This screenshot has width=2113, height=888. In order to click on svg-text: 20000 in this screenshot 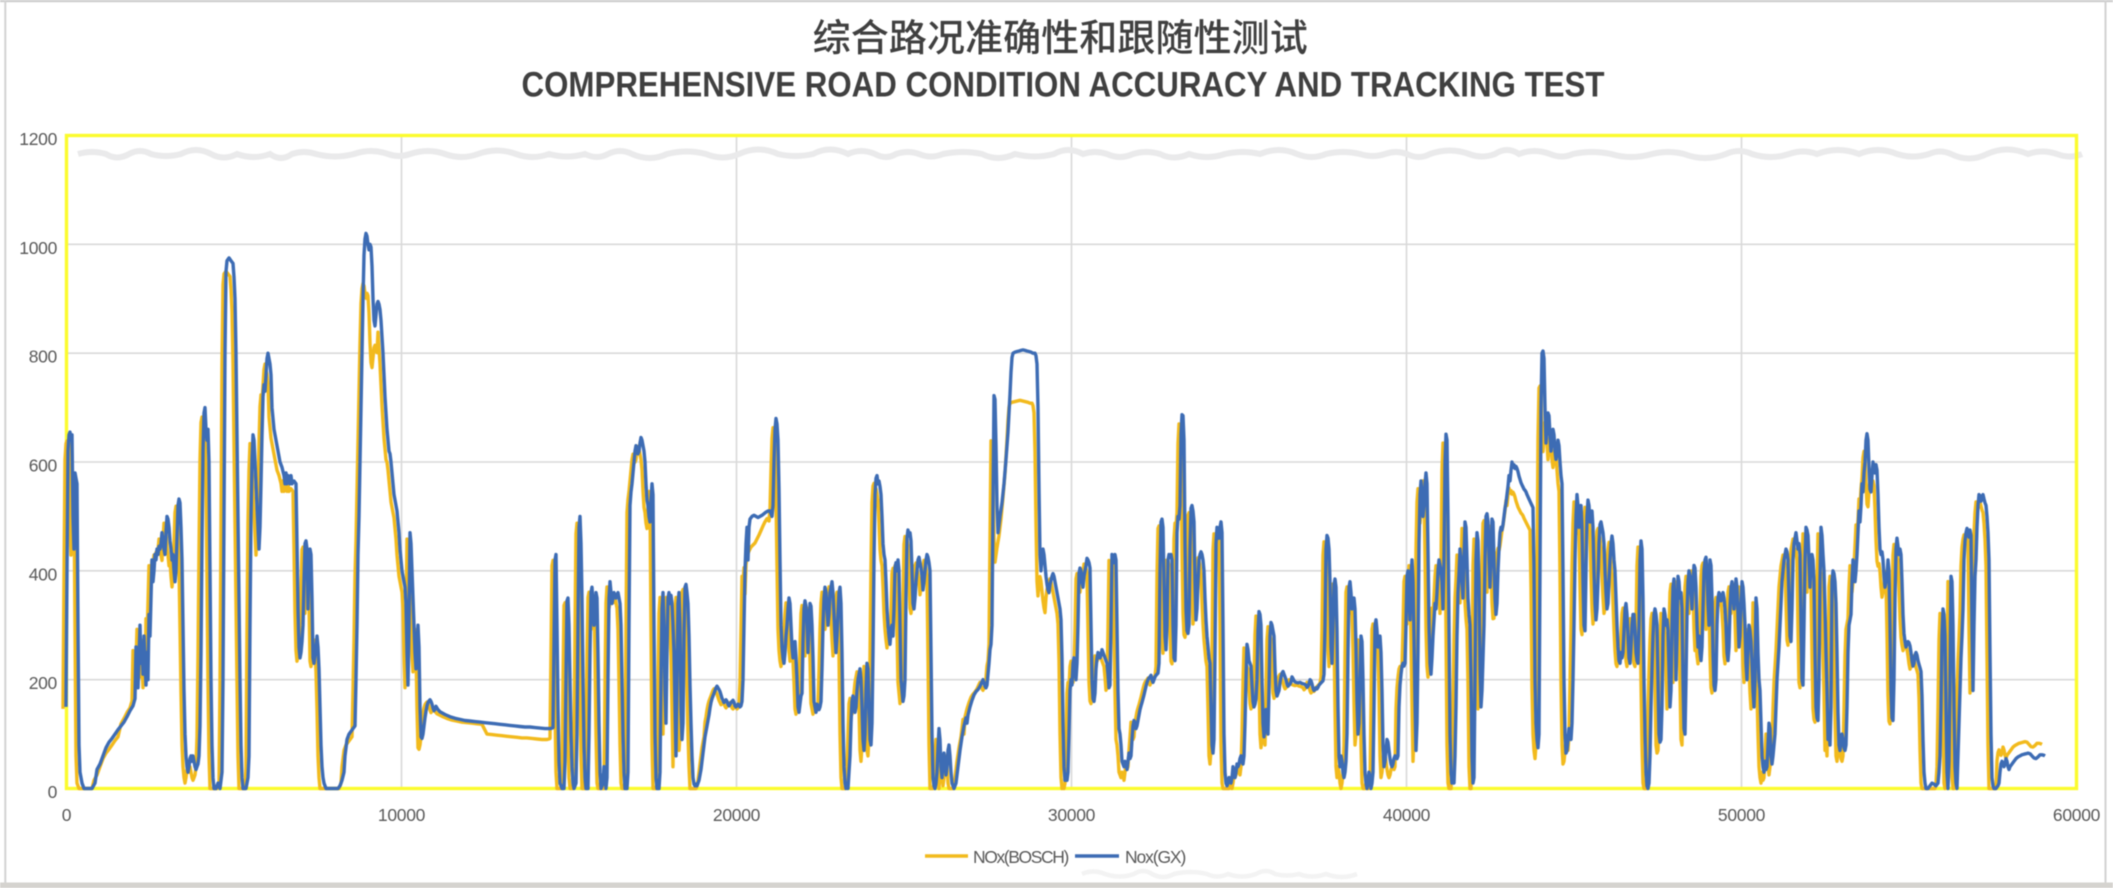, I will do `click(737, 815)`.